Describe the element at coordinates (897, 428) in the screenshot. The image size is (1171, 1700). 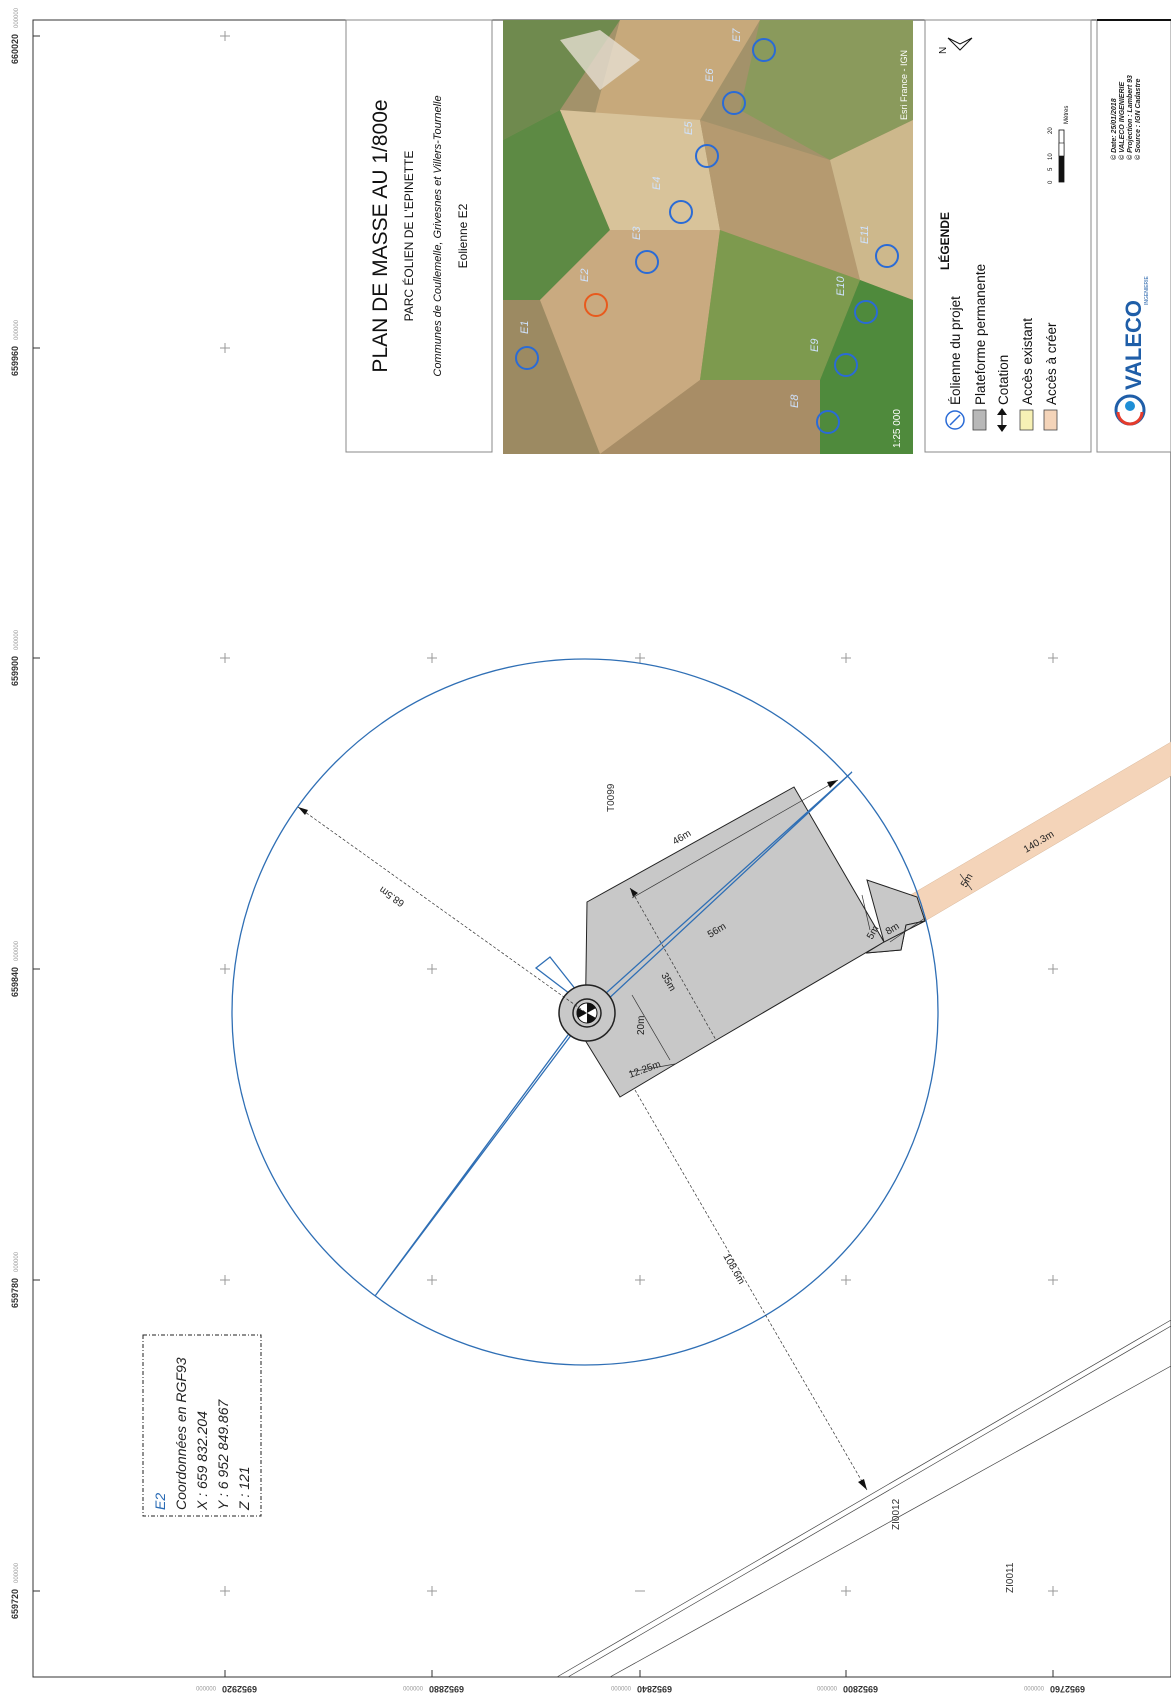
I see `inset-scale: 1:25 000` at that location.